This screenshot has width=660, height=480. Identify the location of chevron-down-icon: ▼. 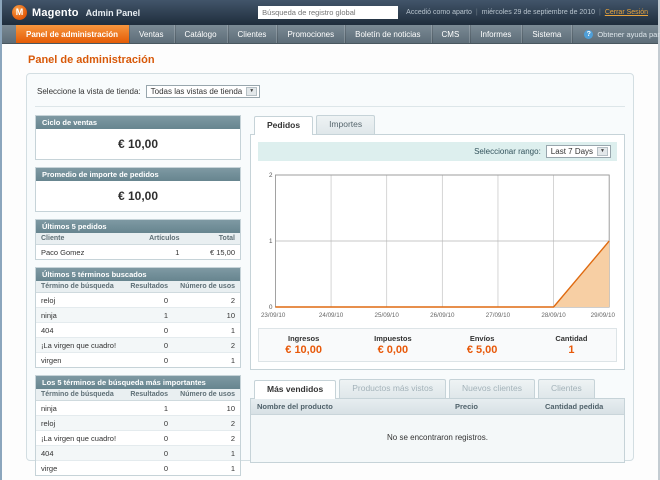
(602, 151).